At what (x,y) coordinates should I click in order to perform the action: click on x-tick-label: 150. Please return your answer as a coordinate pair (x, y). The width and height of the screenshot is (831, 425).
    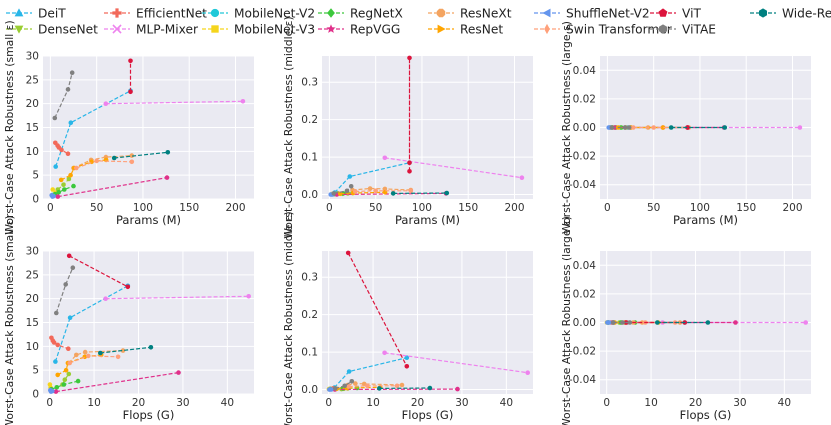
    Looking at the image, I should click on (468, 208).